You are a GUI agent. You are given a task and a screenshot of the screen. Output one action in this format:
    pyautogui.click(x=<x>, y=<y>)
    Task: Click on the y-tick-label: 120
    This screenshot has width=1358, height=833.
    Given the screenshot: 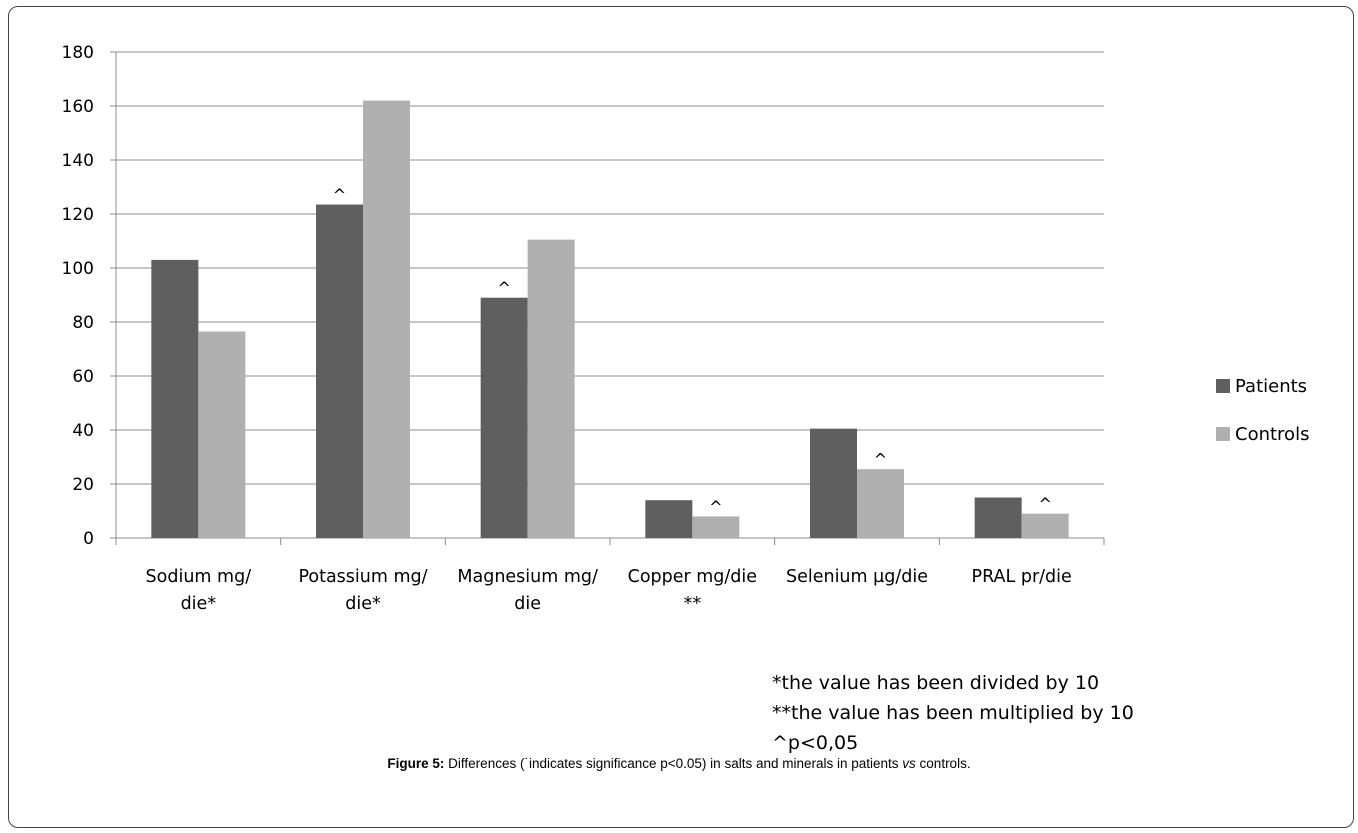 What is the action you would take?
    pyautogui.click(x=78, y=215)
    